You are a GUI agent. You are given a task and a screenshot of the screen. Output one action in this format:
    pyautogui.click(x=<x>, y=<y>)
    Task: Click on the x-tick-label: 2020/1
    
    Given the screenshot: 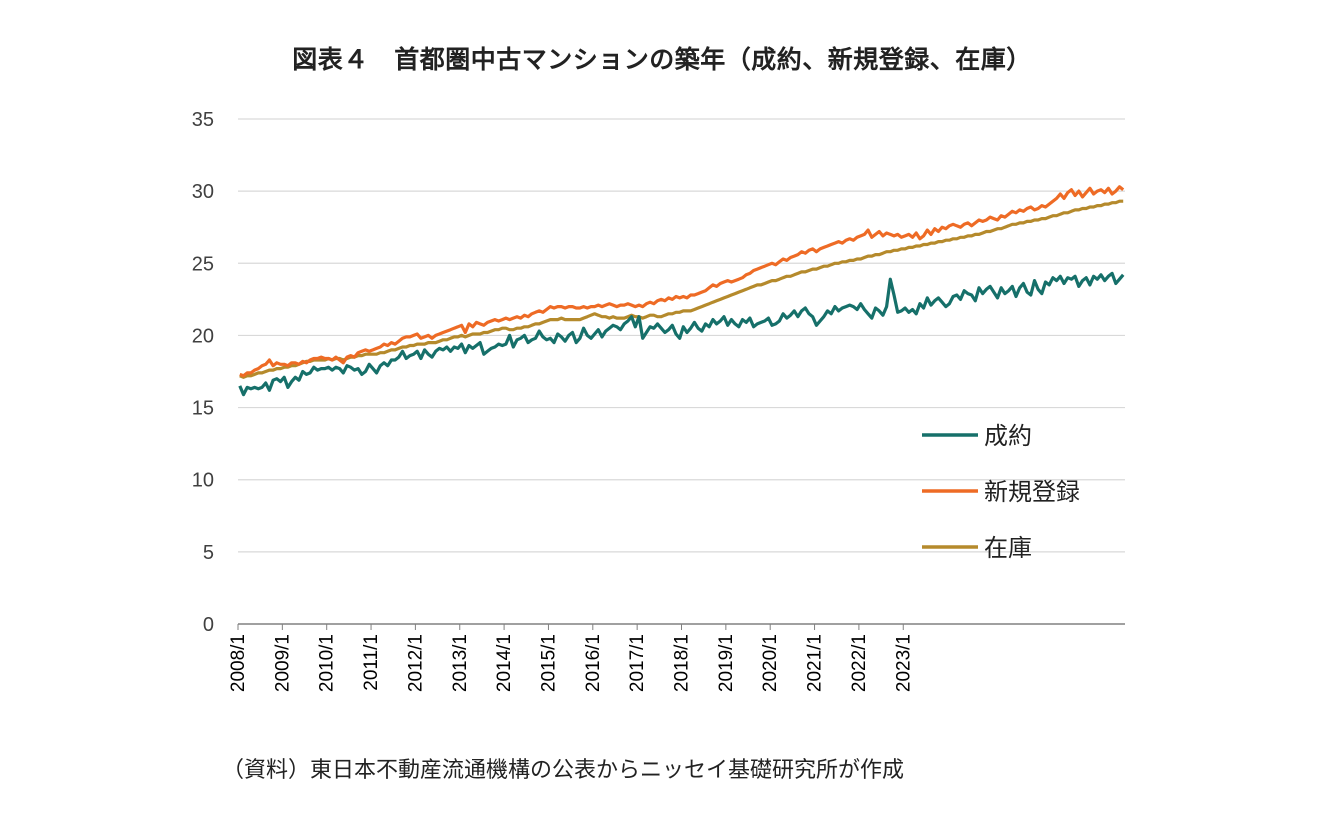 What is the action you would take?
    pyautogui.click(x=770, y=663)
    